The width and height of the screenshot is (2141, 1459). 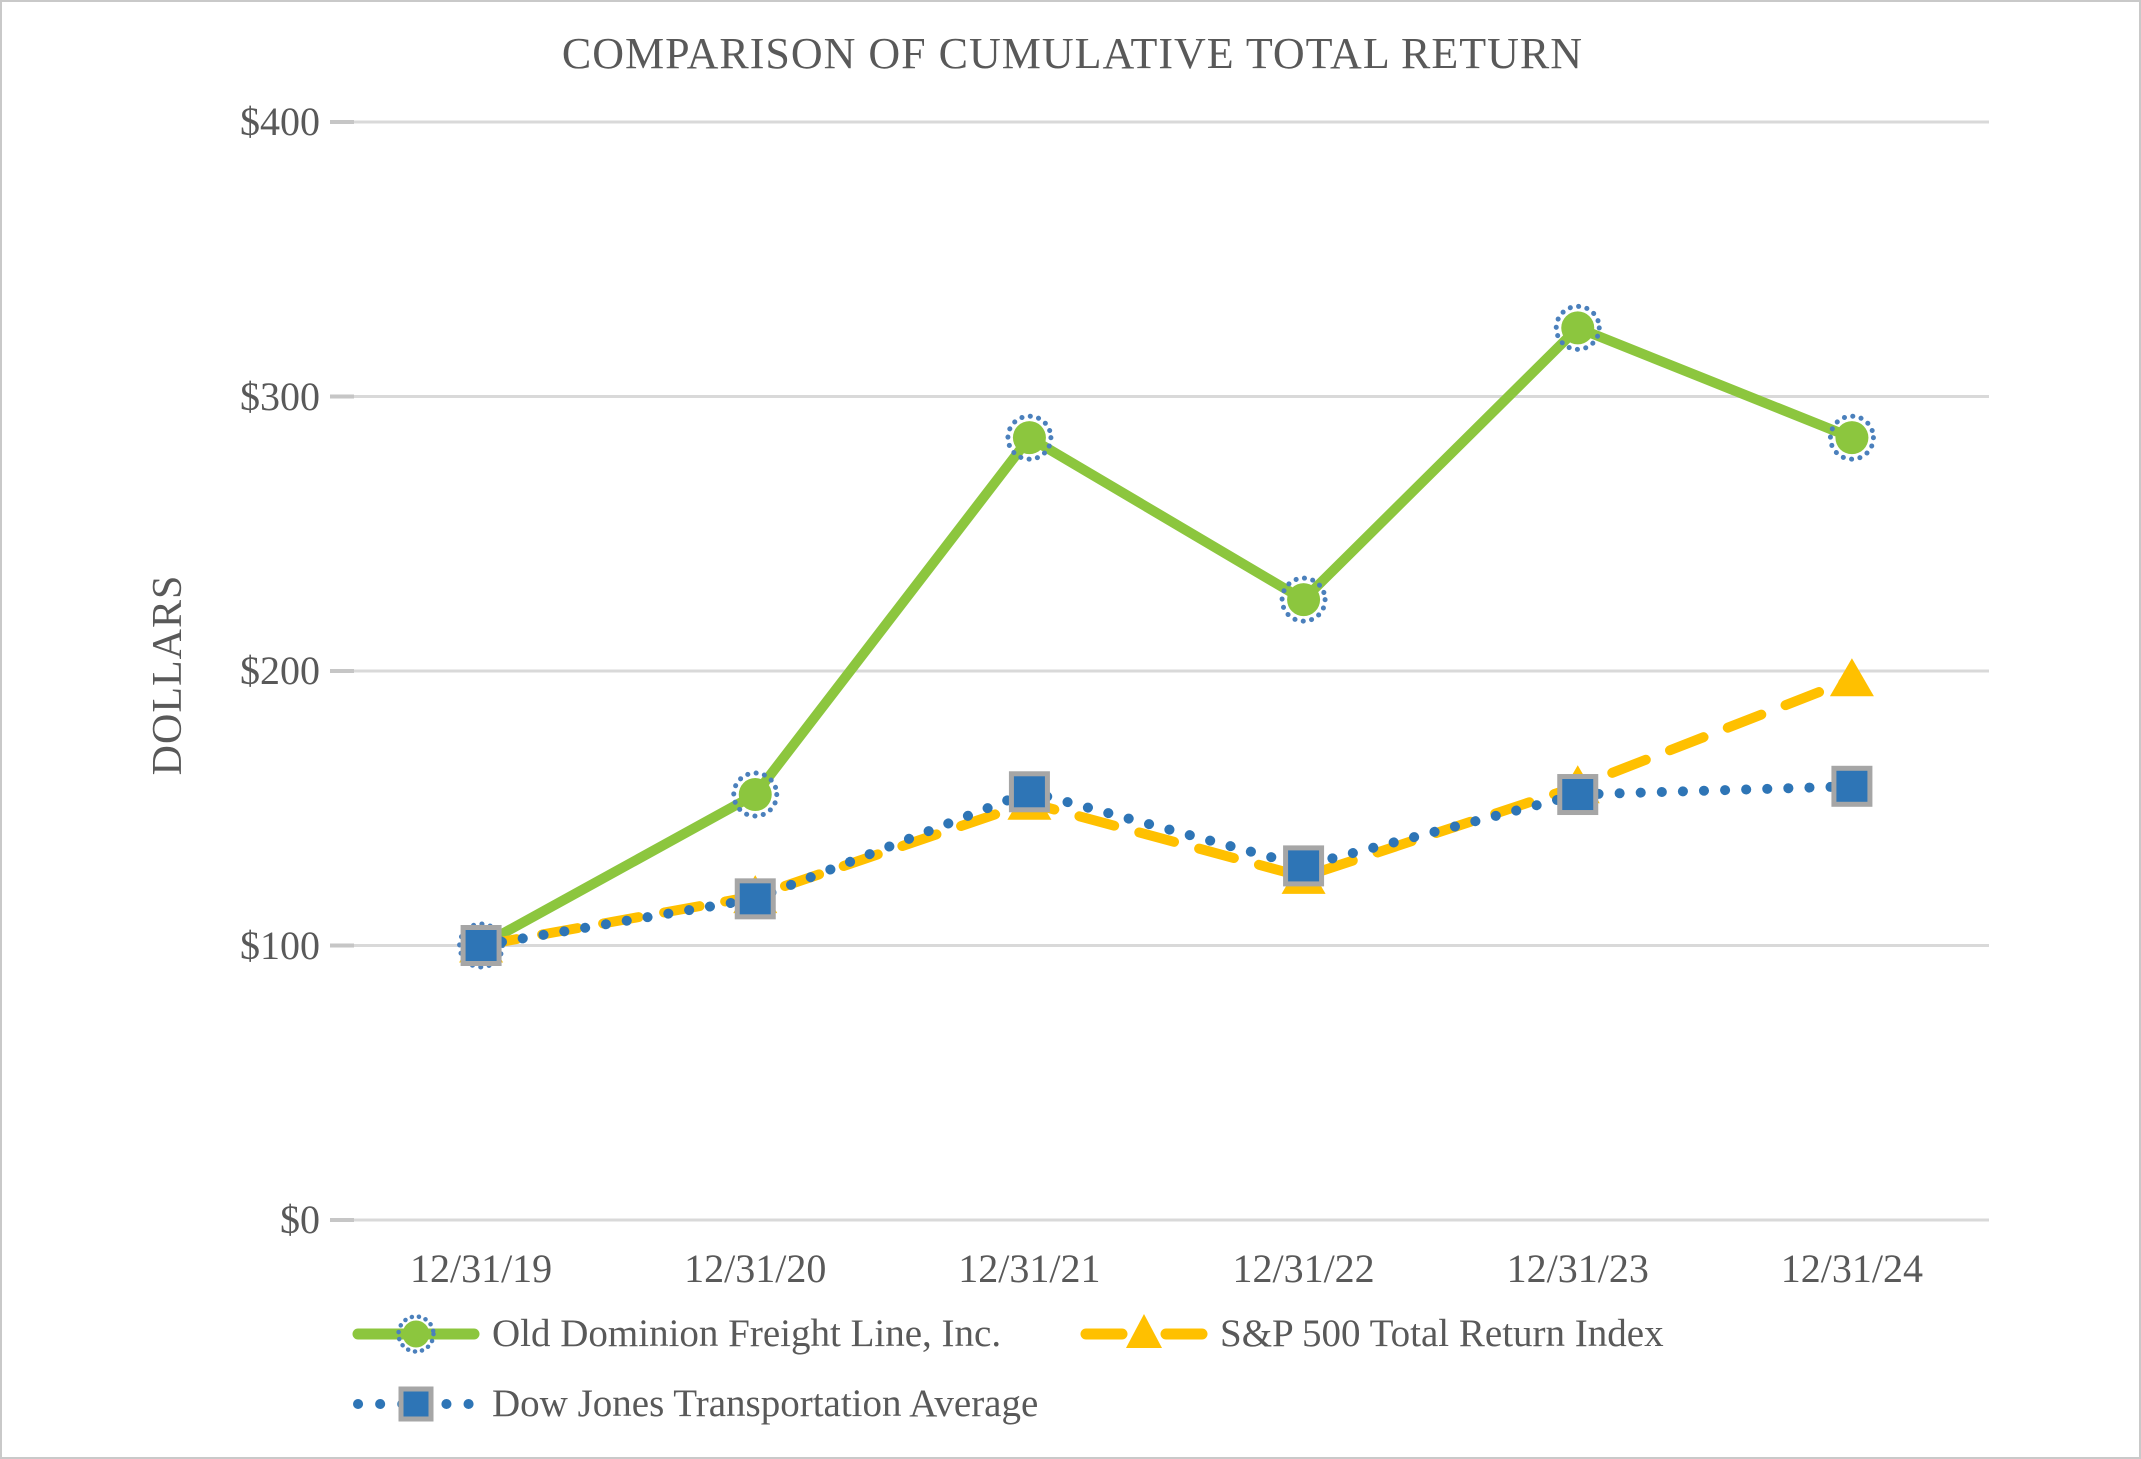 I want to click on x-tick-label: 12/31/20, so click(x=755, y=1268).